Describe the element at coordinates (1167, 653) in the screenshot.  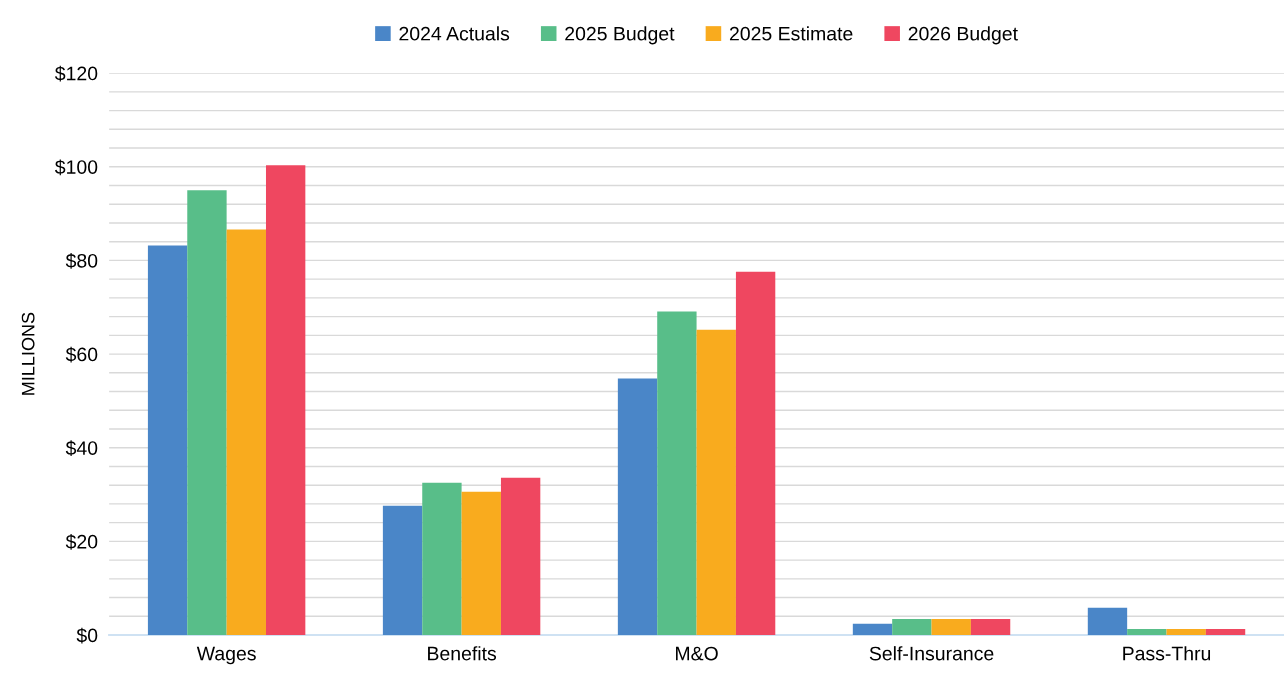
I see `x-tick-label: Pass-Thru` at that location.